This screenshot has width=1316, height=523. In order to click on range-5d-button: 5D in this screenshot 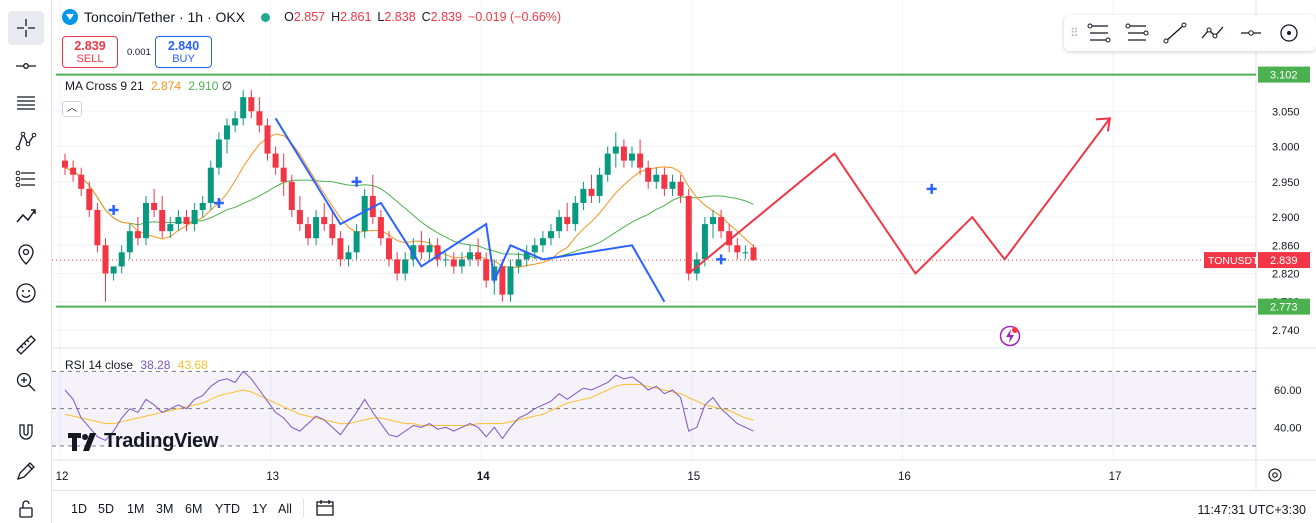, I will do `click(106, 509)`.